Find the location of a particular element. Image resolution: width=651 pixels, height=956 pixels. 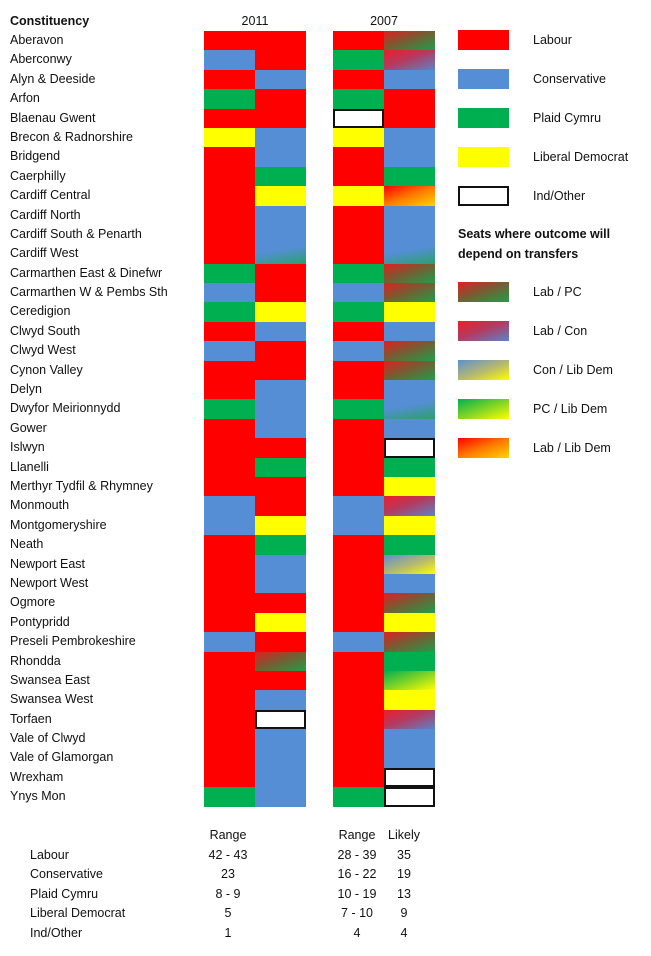

constituency-name: Newport East is located at coordinates (48, 563).